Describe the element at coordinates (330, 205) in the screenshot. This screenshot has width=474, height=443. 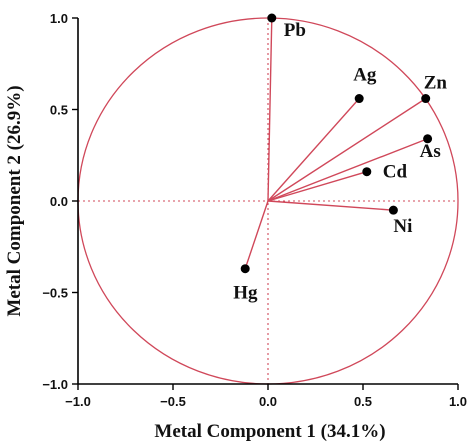
I see `vector-ni` at that location.